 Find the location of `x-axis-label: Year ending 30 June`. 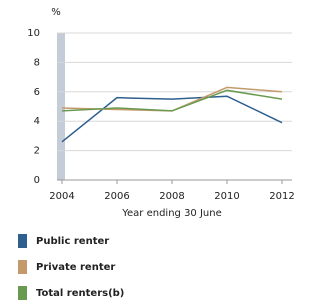

x-axis-label: Year ending 30 June is located at coordinates (171, 213).